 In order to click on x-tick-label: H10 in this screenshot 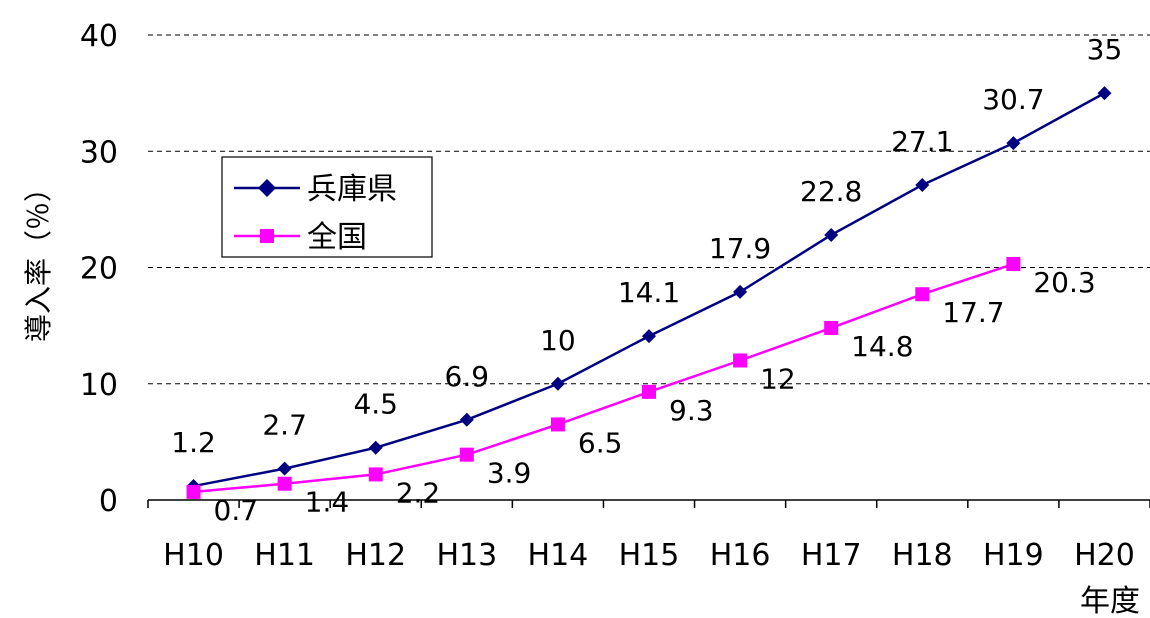, I will do `click(193, 555)`.